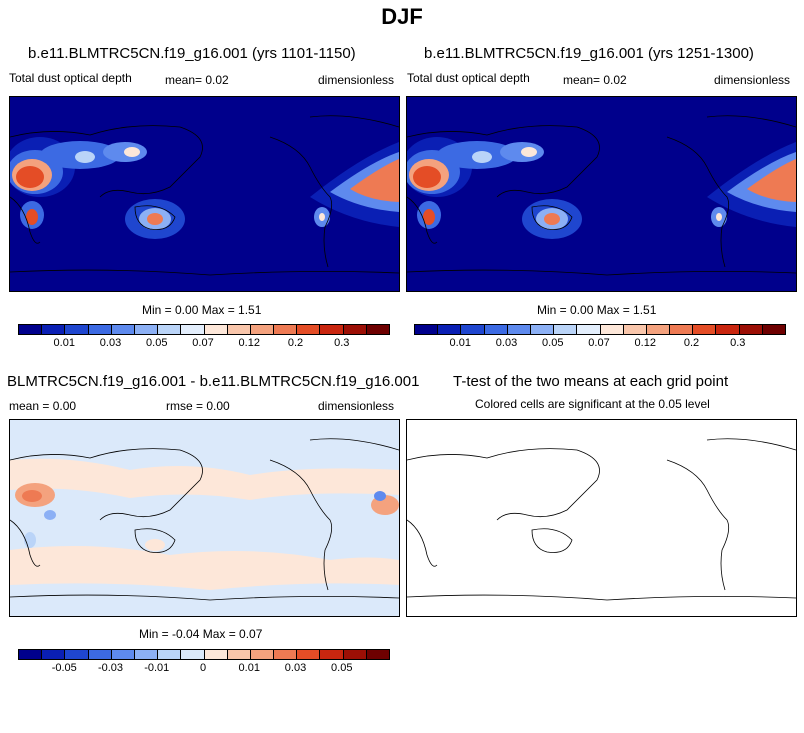 The image size is (804, 733). What do you see at coordinates (402, 16) in the screenshot?
I see `page-title: DJF` at bounding box center [402, 16].